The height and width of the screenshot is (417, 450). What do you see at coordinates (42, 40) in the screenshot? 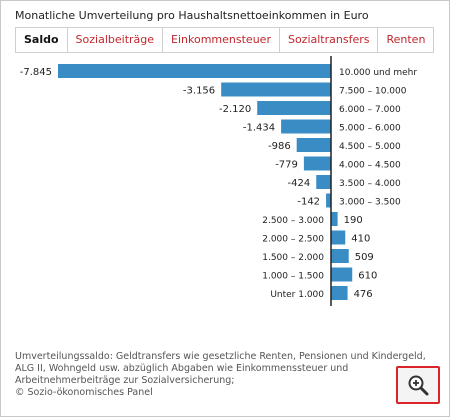
I see `tab-saldo: Saldo` at bounding box center [42, 40].